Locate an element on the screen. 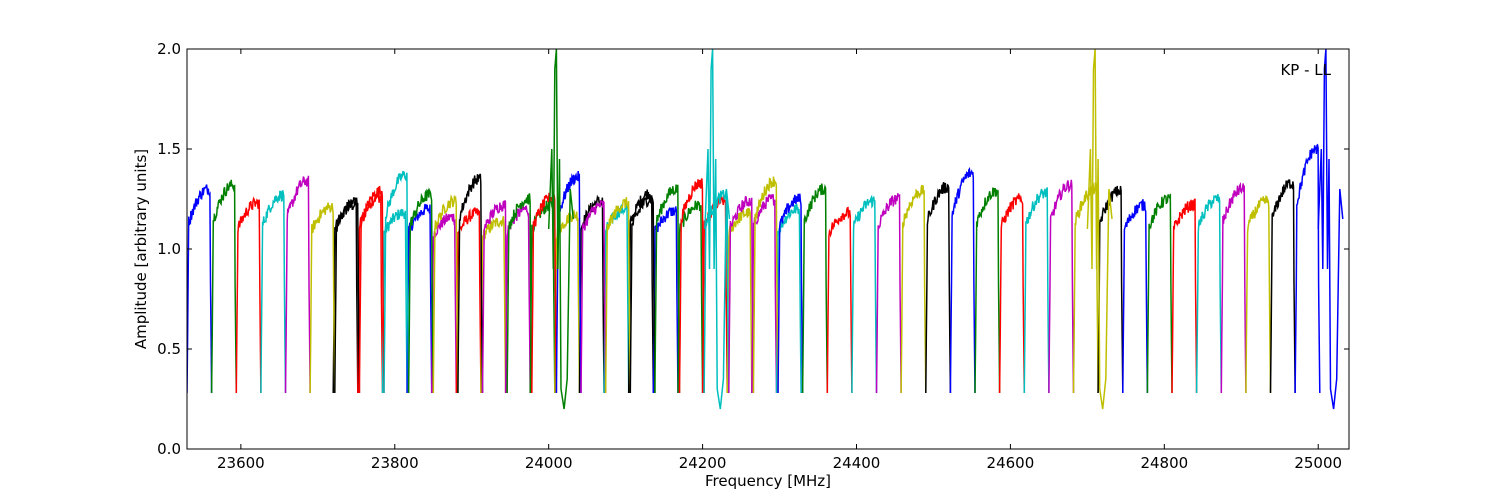  y-tick-label-1: 0.5 is located at coordinates (169, 349).